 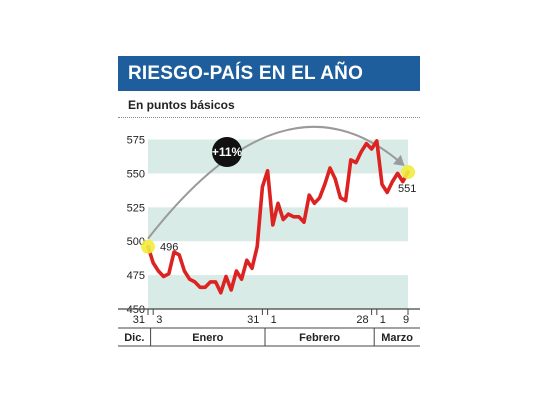 I want to click on start-value-label: 496, so click(x=169, y=248).